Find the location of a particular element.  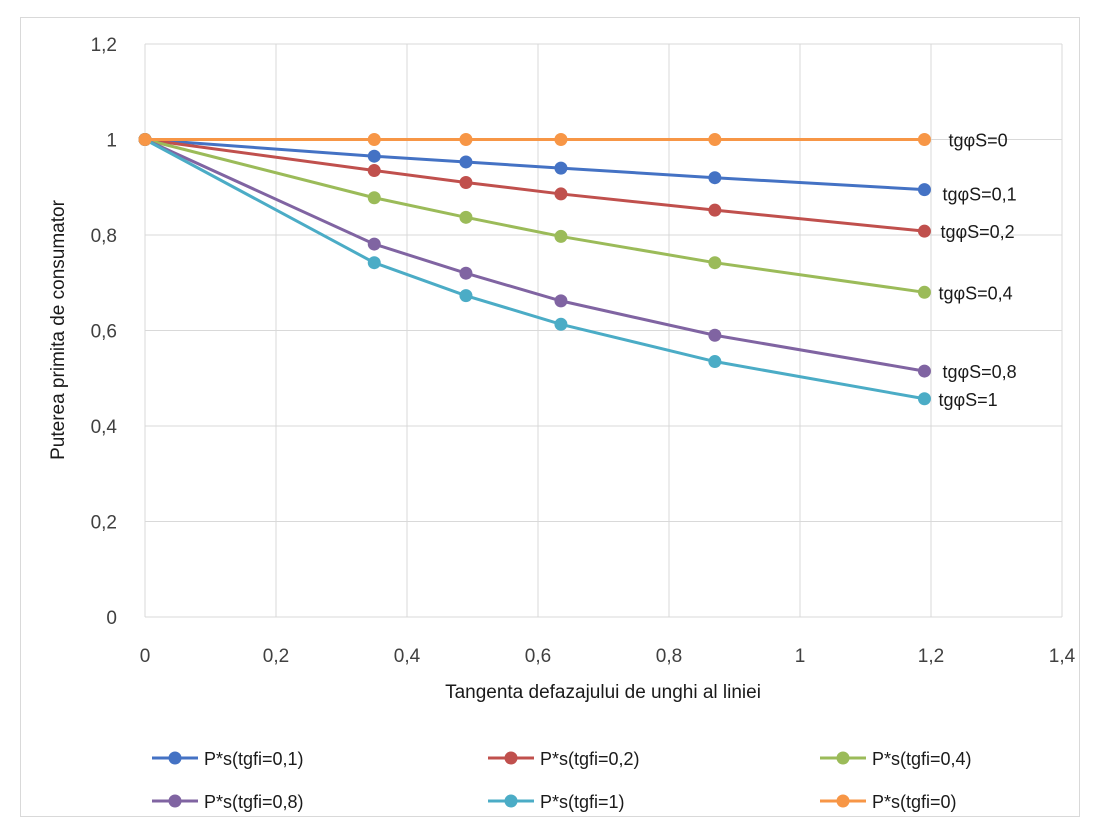

x-tick-label: 1,4 is located at coordinates (1062, 656).